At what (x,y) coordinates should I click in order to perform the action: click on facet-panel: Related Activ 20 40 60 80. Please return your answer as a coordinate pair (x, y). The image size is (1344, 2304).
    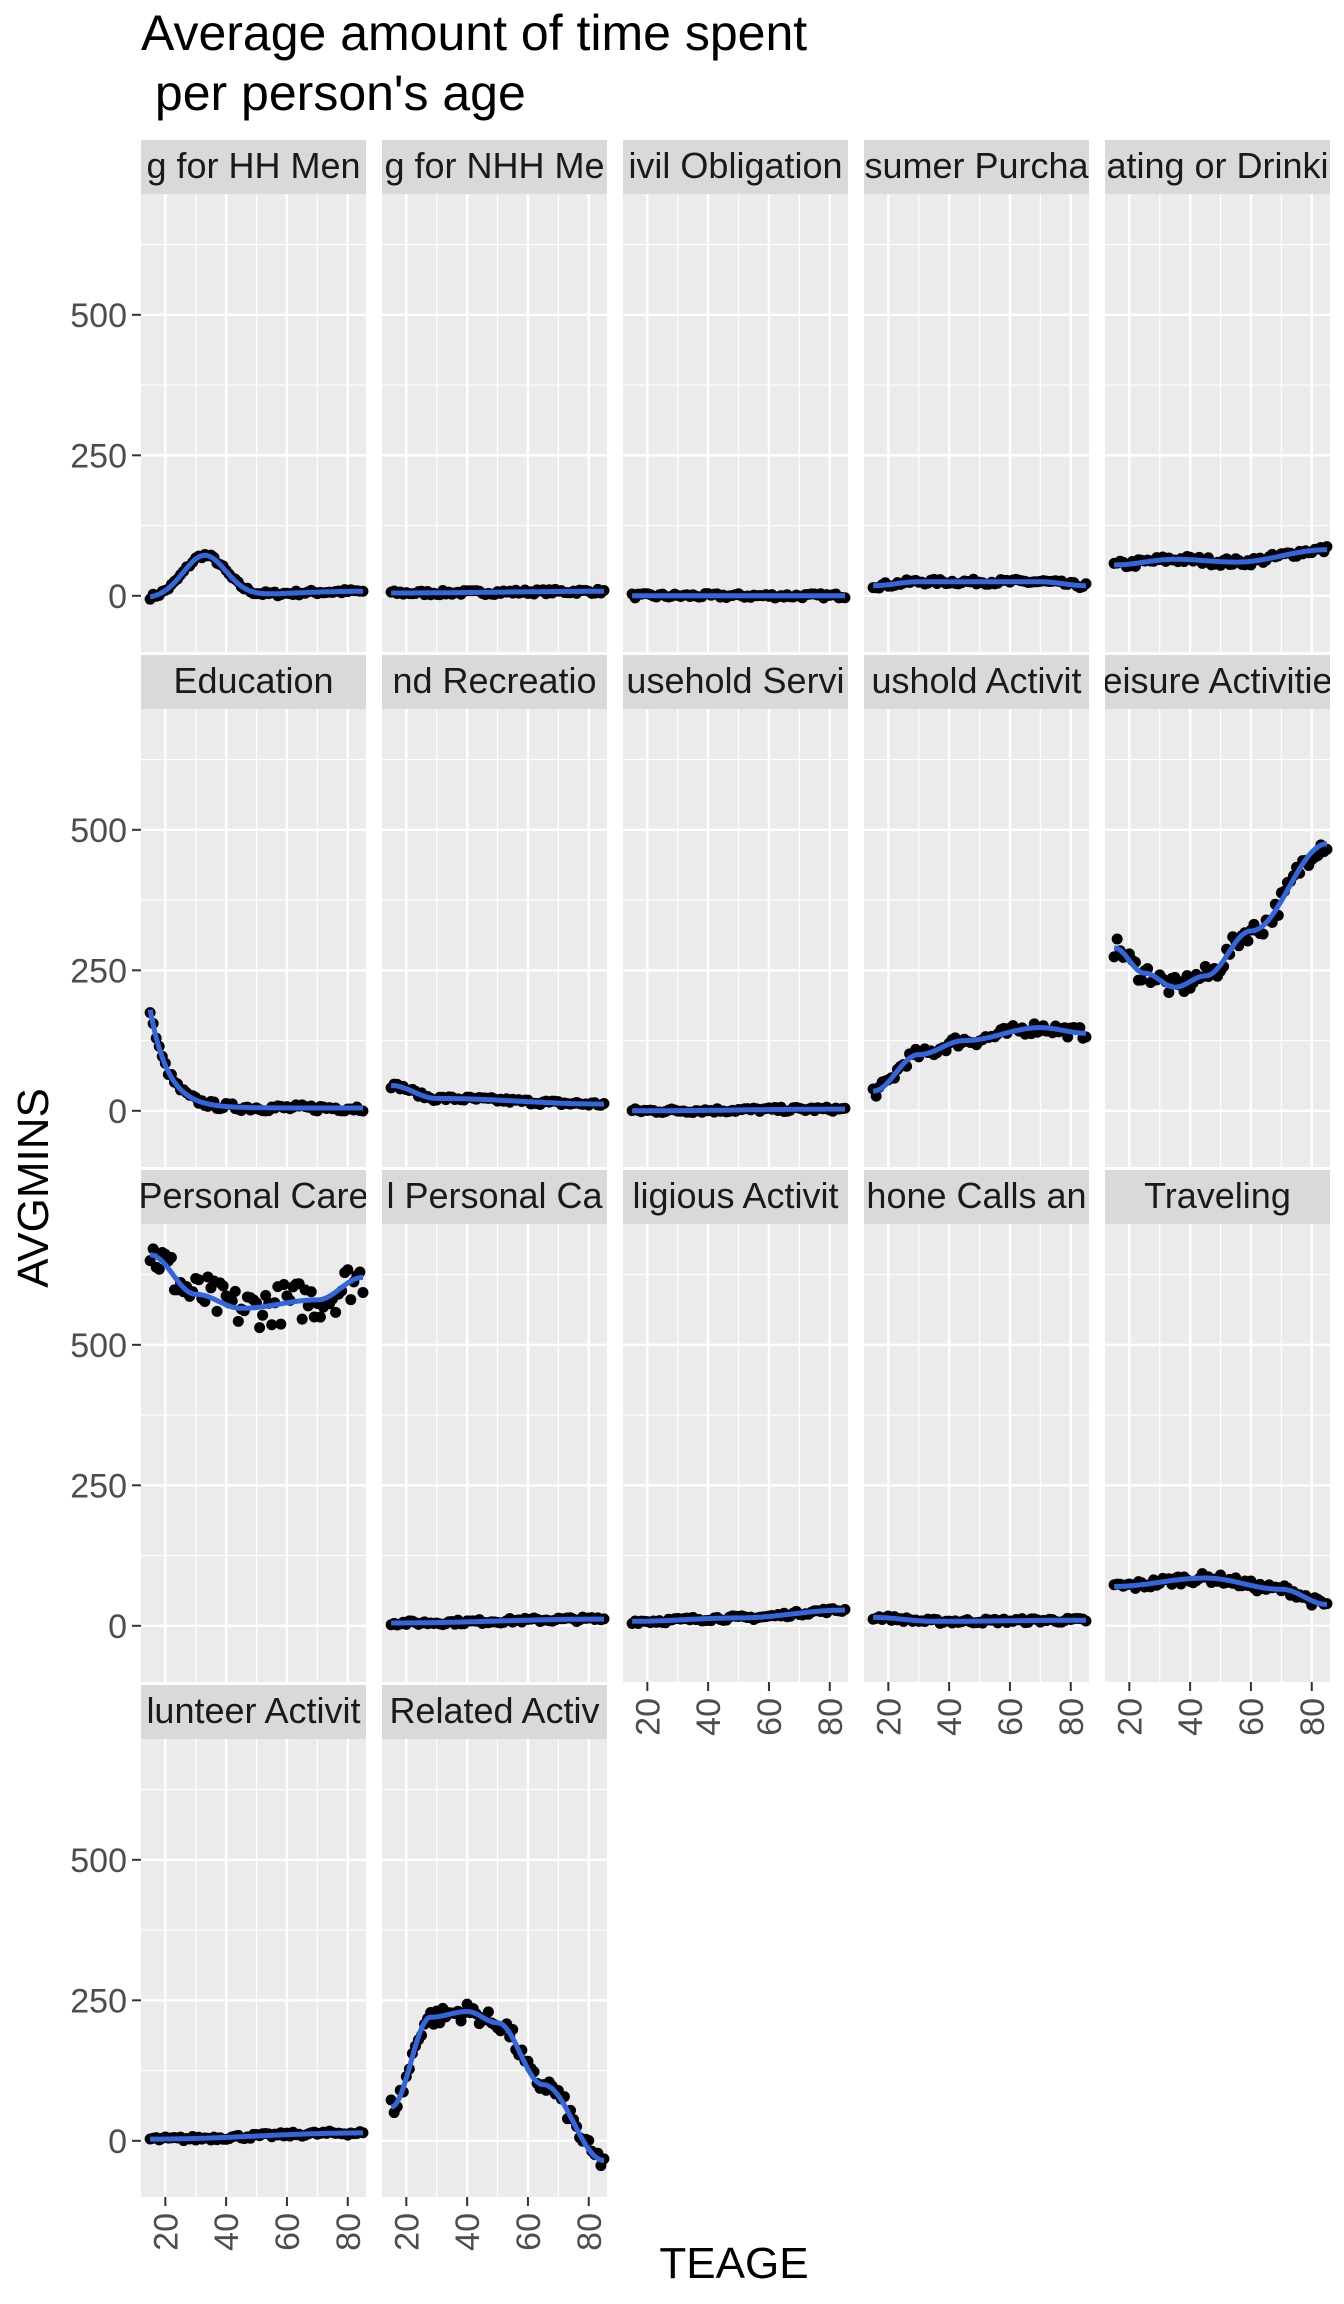
    Looking at the image, I should click on (496, 1968).